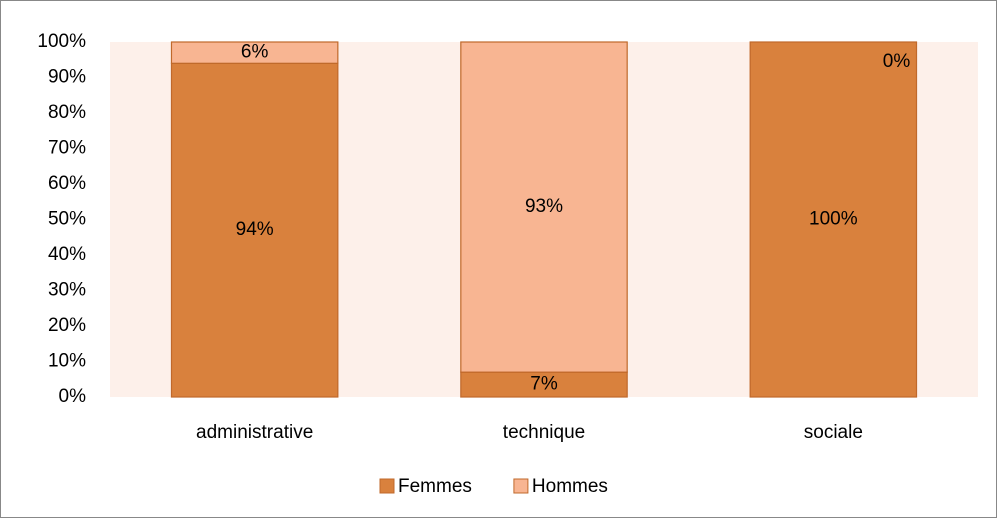 The width and height of the screenshot is (997, 518). I want to click on y-tick-label: 100%, so click(61, 41).